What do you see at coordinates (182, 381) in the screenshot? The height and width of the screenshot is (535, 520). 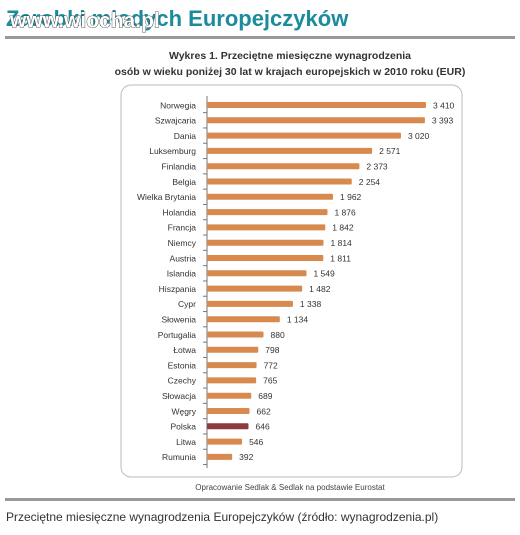 I see `category-label: Czechy` at bounding box center [182, 381].